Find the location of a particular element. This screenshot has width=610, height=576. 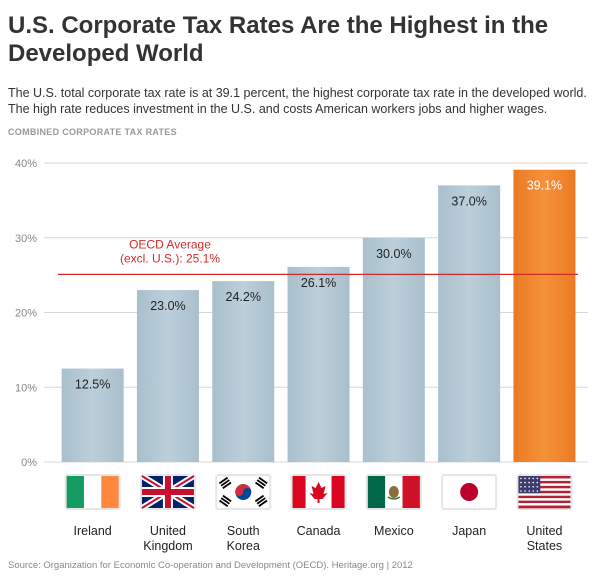

y-tick-label: 0% is located at coordinates (29, 463).